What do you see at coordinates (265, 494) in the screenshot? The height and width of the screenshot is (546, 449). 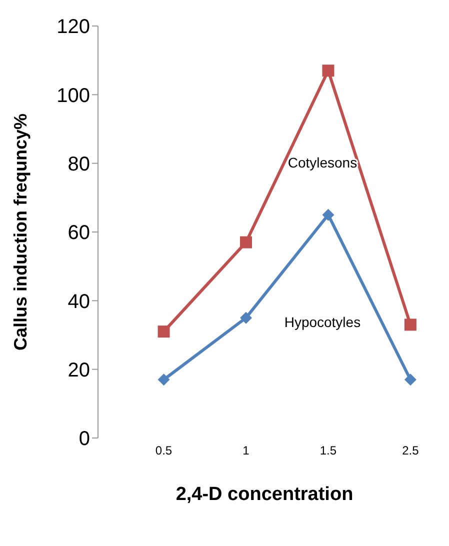 I see `x-axis-title: 2,4-D concentration` at bounding box center [265, 494].